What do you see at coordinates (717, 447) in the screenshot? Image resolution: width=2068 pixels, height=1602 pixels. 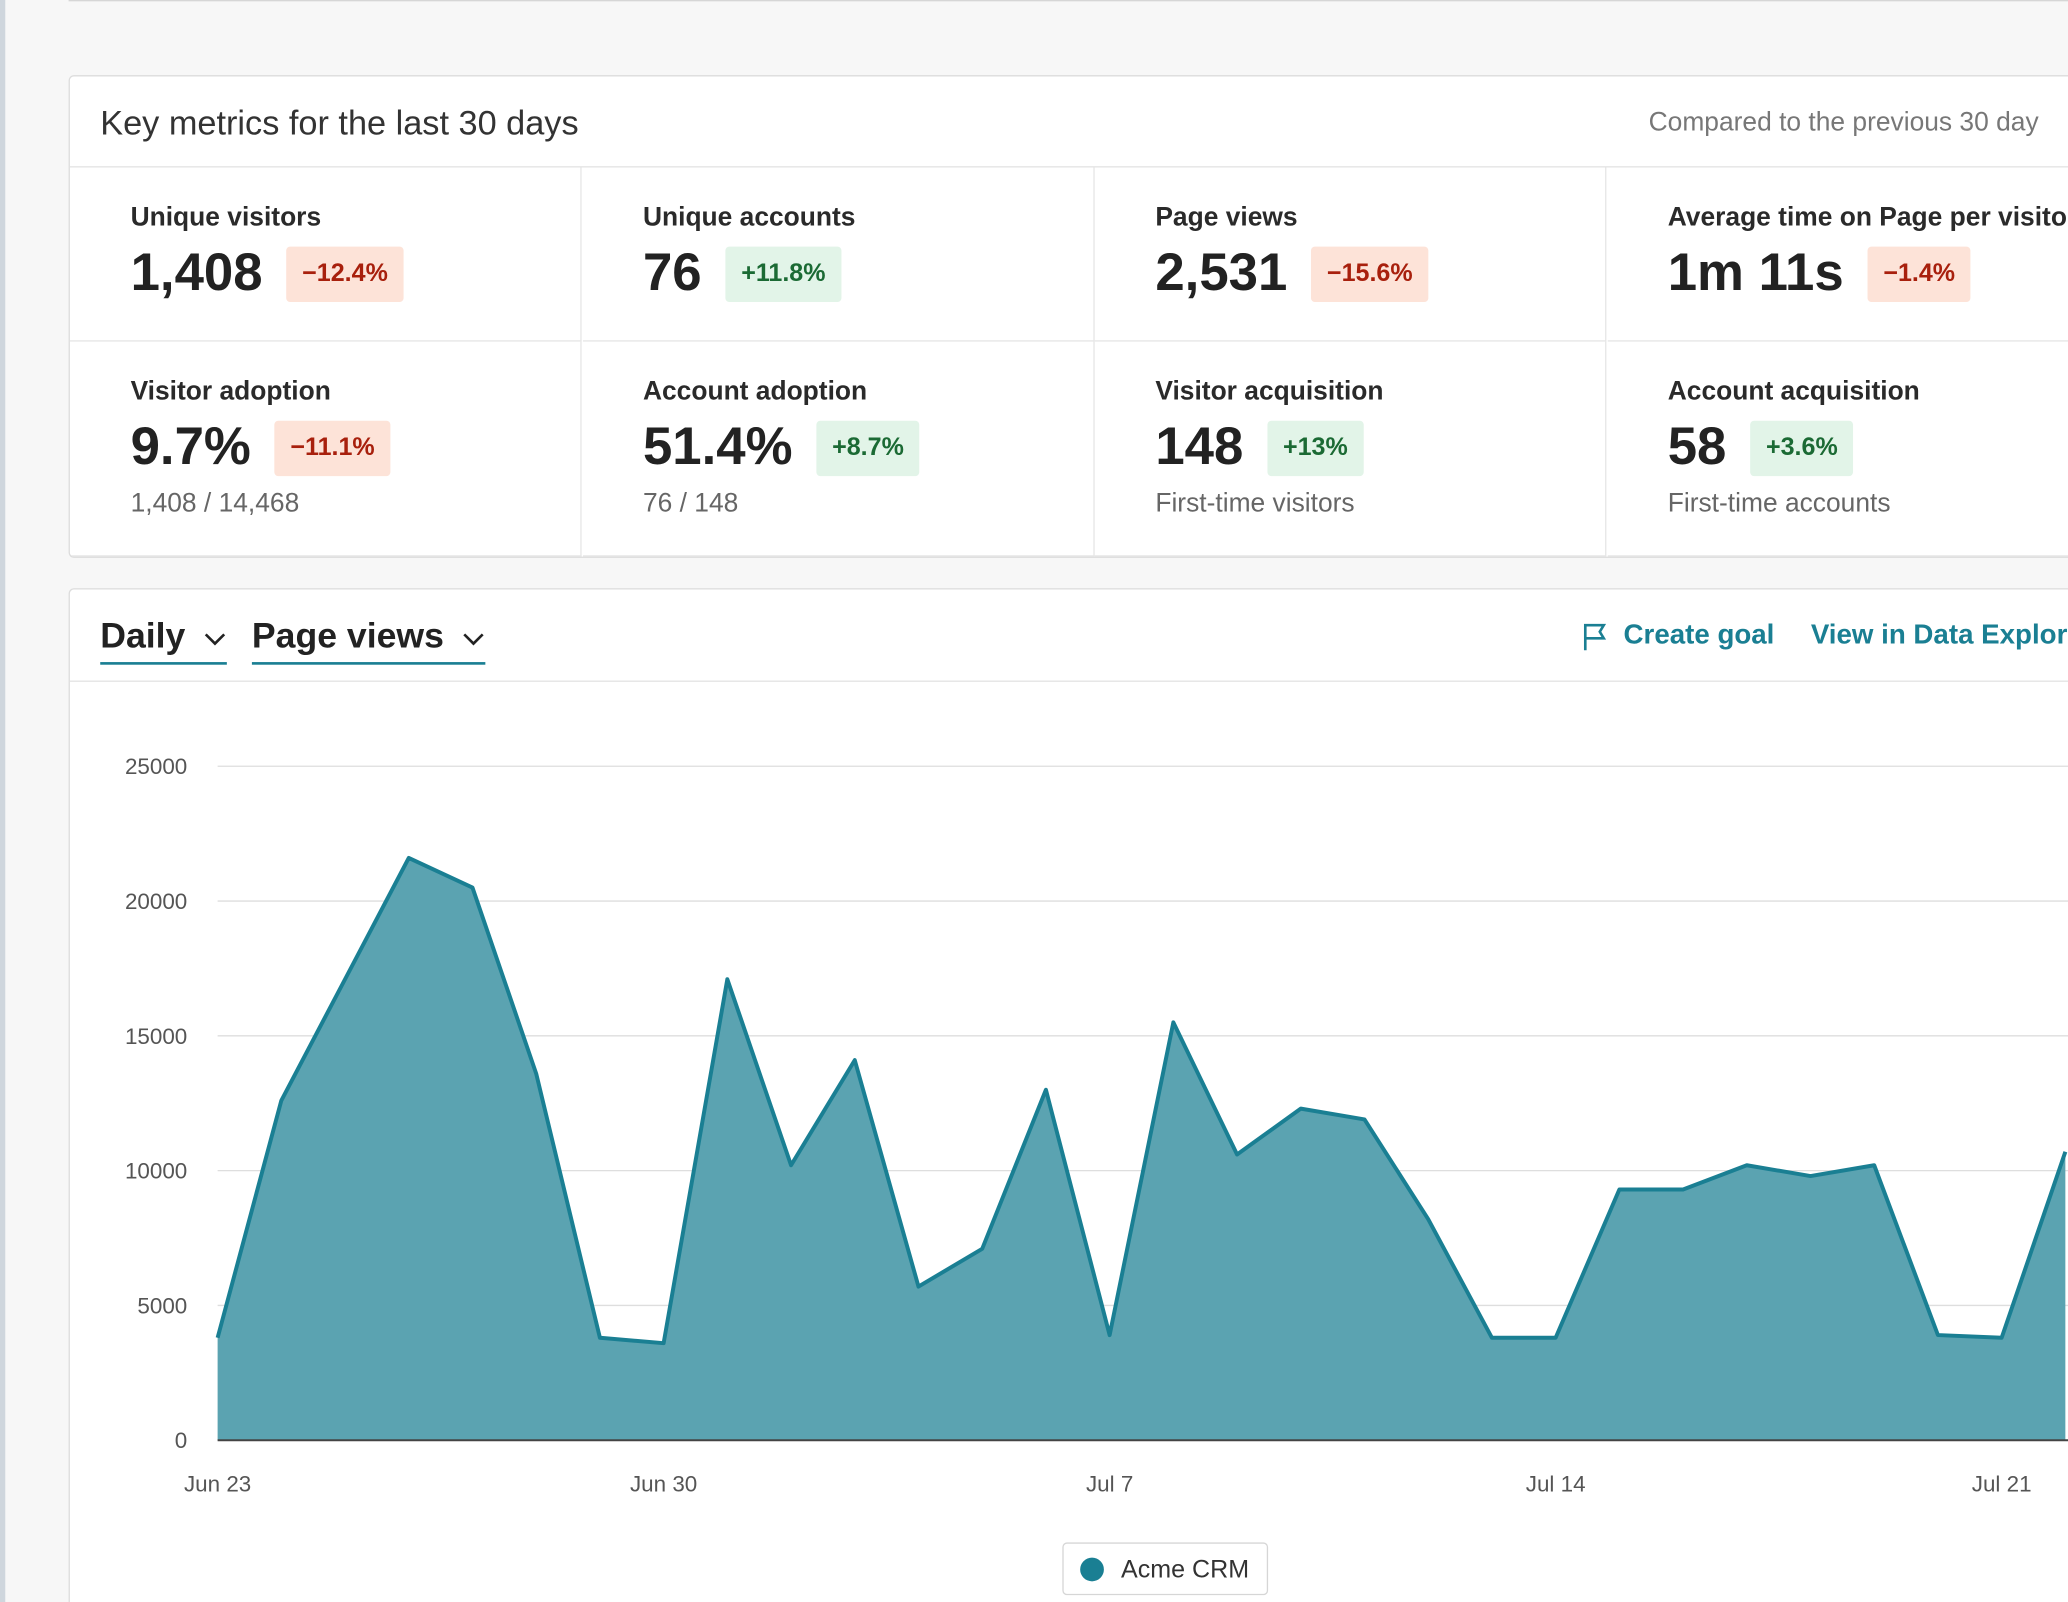 I see `metric-value: 51.4%` at bounding box center [717, 447].